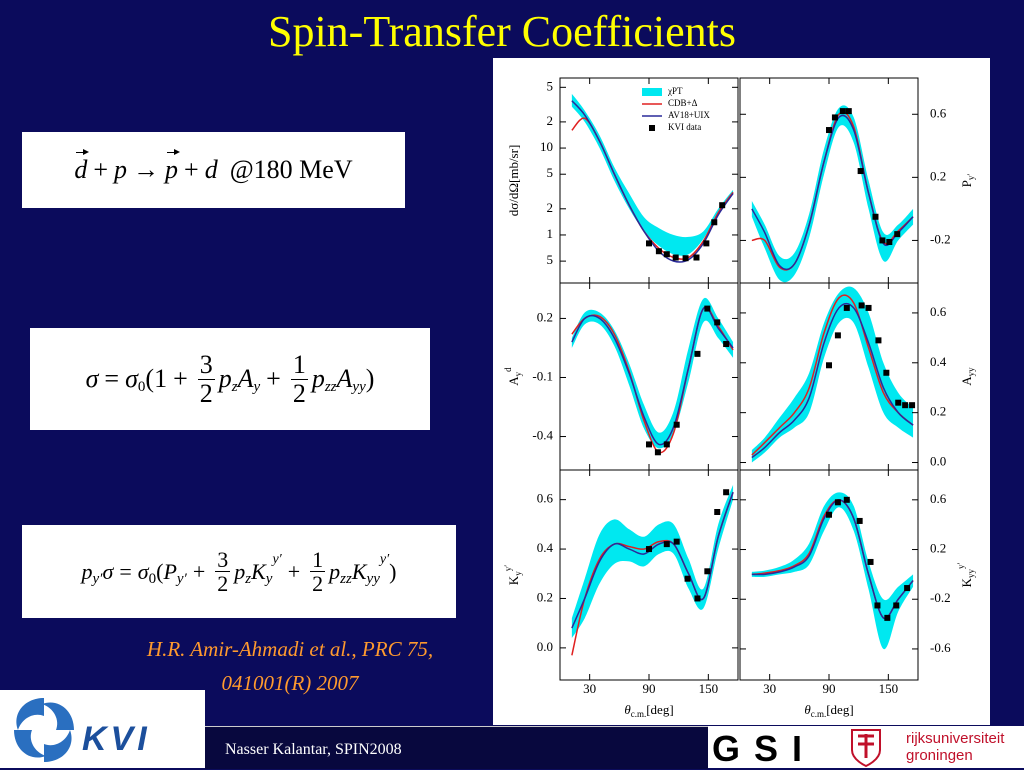 The width and height of the screenshot is (1024, 770). I want to click on kvi-text: KVI, so click(116, 739).